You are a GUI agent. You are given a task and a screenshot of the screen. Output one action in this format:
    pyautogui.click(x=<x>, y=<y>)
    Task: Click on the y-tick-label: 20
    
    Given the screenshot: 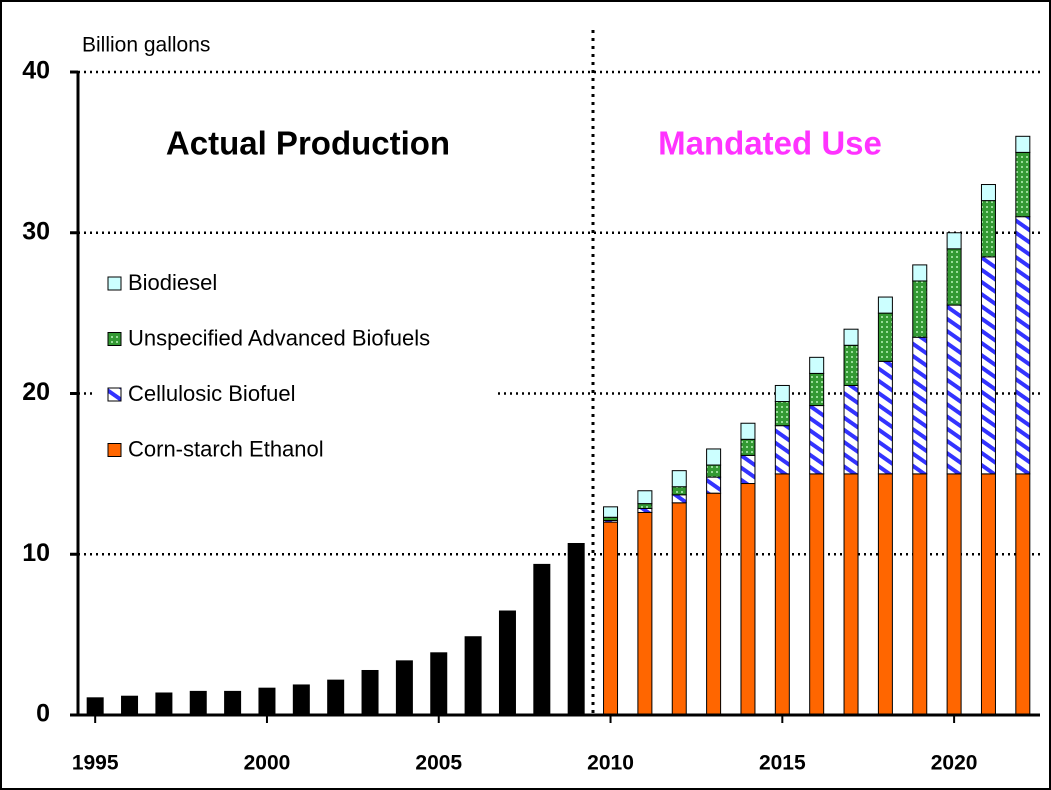 What is the action you would take?
    pyautogui.click(x=36, y=392)
    